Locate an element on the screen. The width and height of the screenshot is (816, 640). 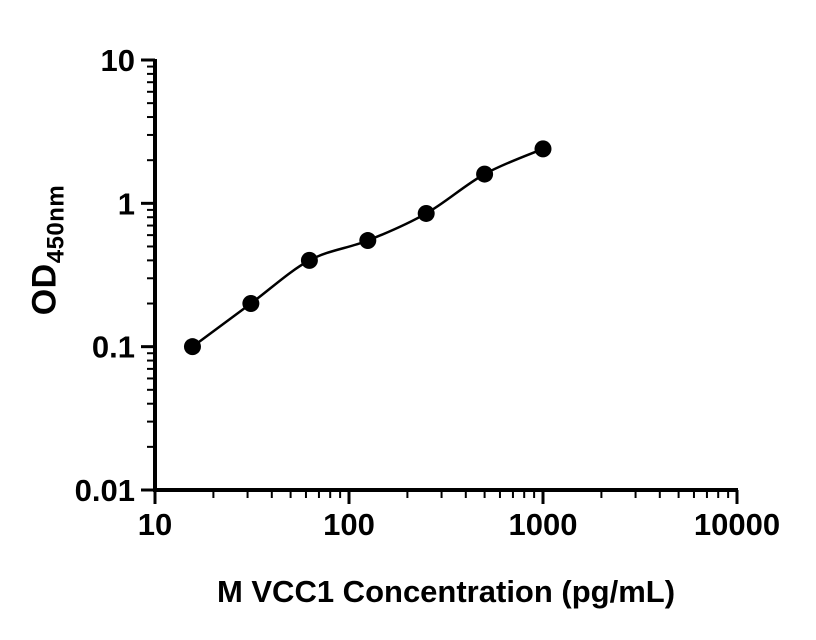
x-axis-title: M VCC1 Concentration (pg/mL) is located at coordinates (446, 591).